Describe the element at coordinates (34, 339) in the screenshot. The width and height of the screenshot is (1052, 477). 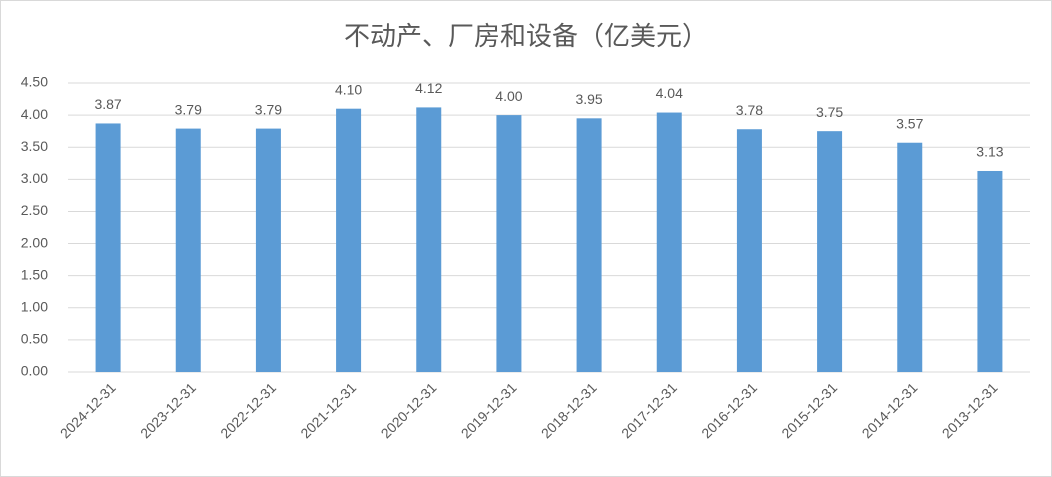
I see `y-tick-label: 0.50` at that location.